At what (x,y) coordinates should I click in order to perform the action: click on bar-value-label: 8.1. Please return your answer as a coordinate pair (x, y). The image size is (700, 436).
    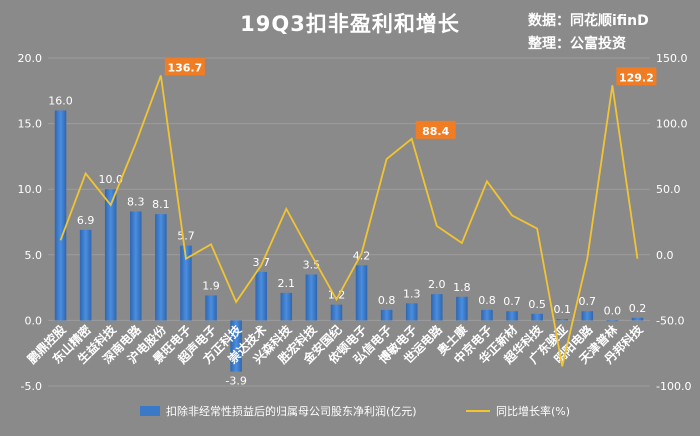
    Looking at the image, I should click on (161, 204).